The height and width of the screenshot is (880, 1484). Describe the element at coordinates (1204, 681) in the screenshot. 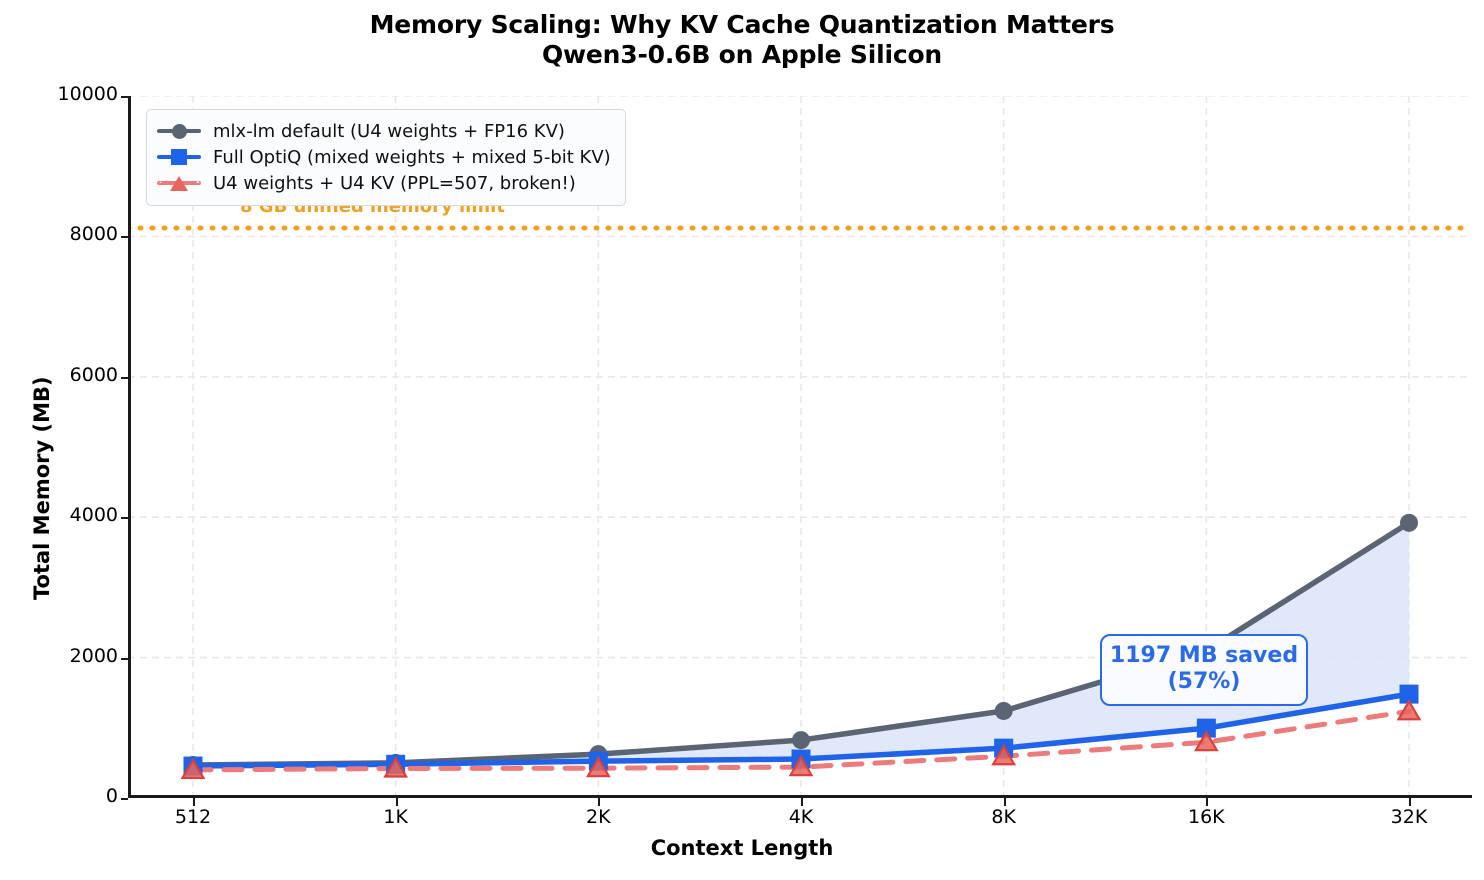

I see `savings-annotation-line2: (57%)` at that location.